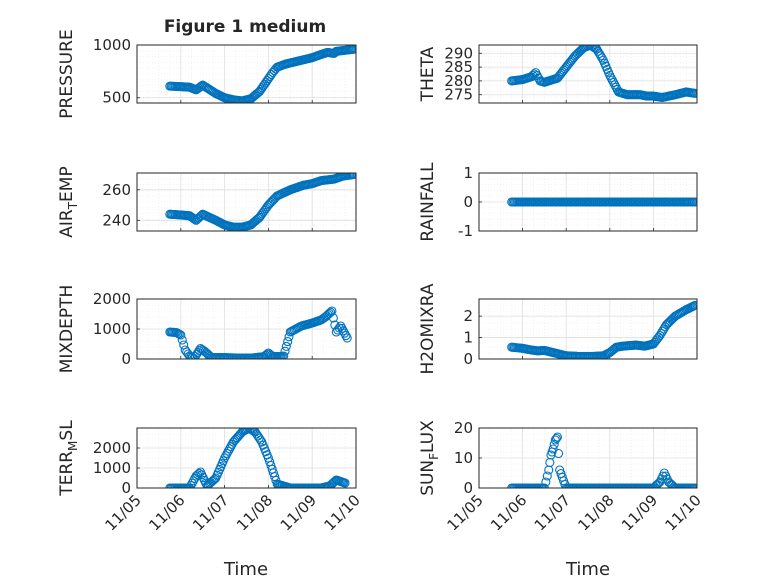 This screenshot has height=583, width=778. I want to click on y-axis-label: SUNFLUX, so click(429, 458).